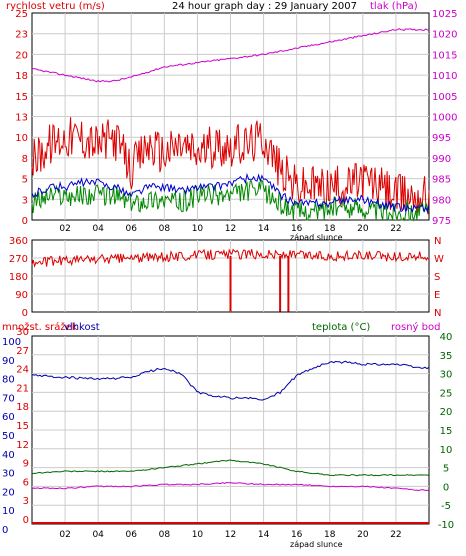 This screenshot has height=556, width=466. I want to click on compass-tick-label: N, so click(437, 241).